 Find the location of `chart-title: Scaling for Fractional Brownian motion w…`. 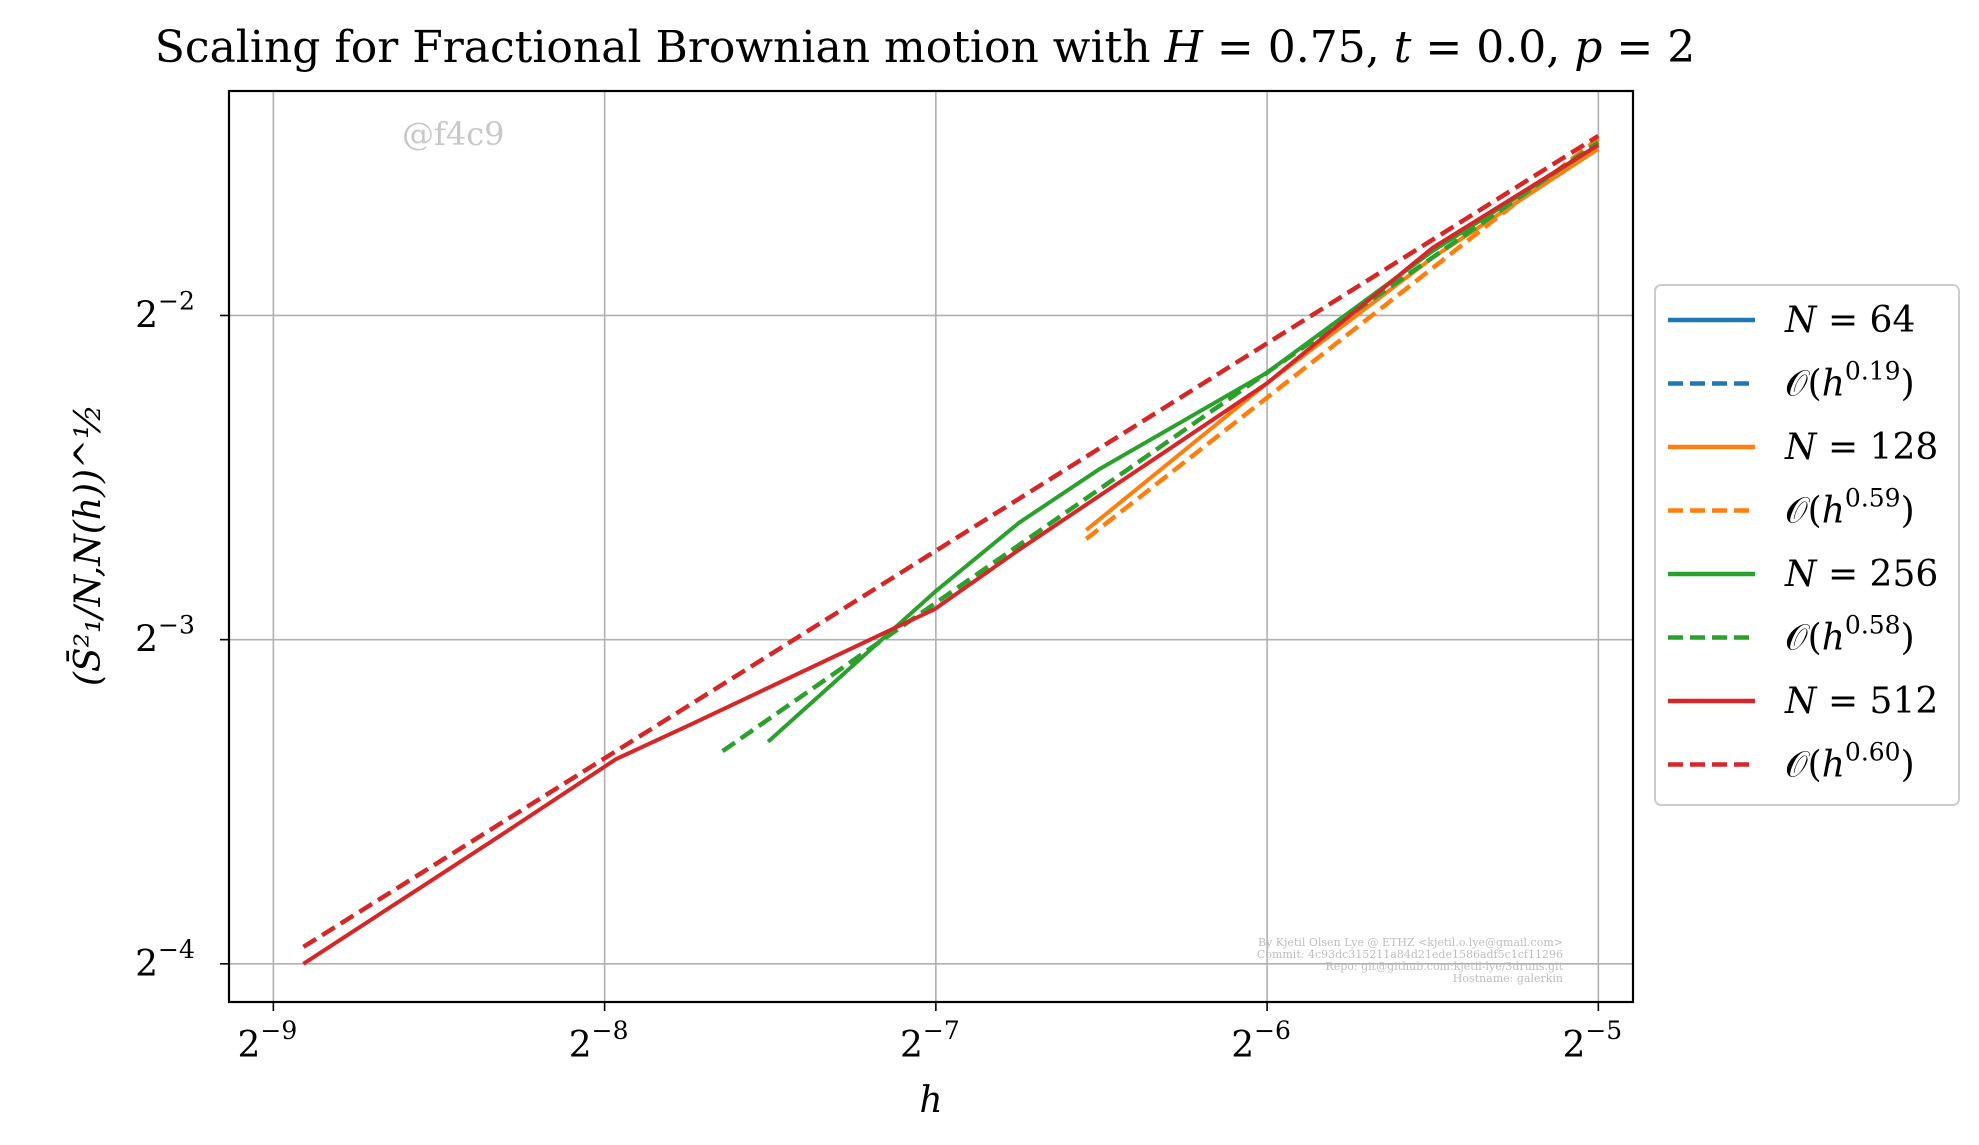

chart-title: Scaling for Fractional Brownian motion w… is located at coordinates (925, 47).